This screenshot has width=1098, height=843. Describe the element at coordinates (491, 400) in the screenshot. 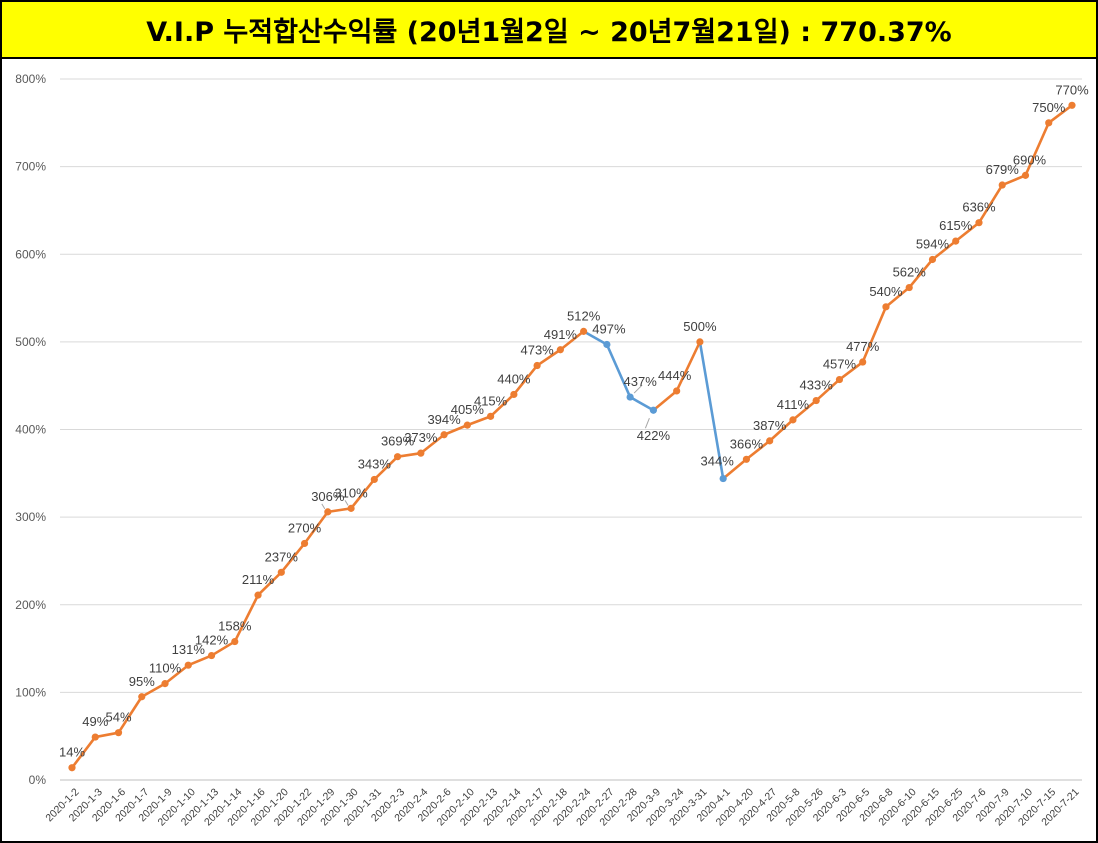

I see `data-label: 415%` at that location.